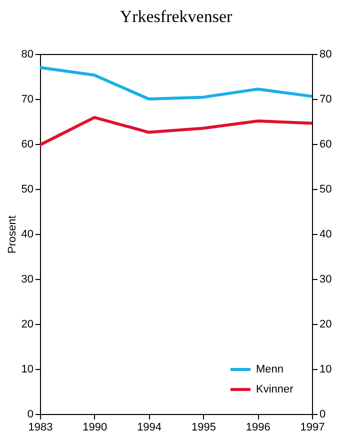 This screenshot has width=350, height=448. What do you see at coordinates (27, 190) in the screenshot?
I see `y-tick-label: 50` at bounding box center [27, 190].